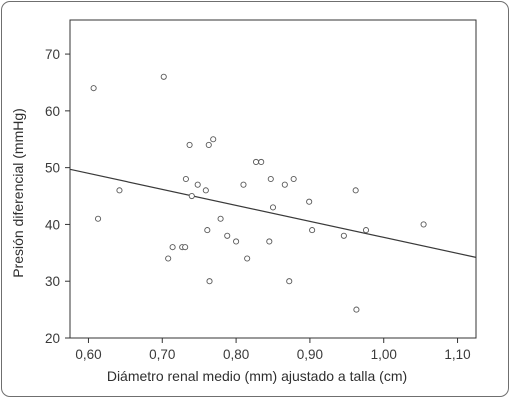 The width and height of the screenshot is (514, 402). I want to click on x-tick-label: 1,00, so click(384, 354).